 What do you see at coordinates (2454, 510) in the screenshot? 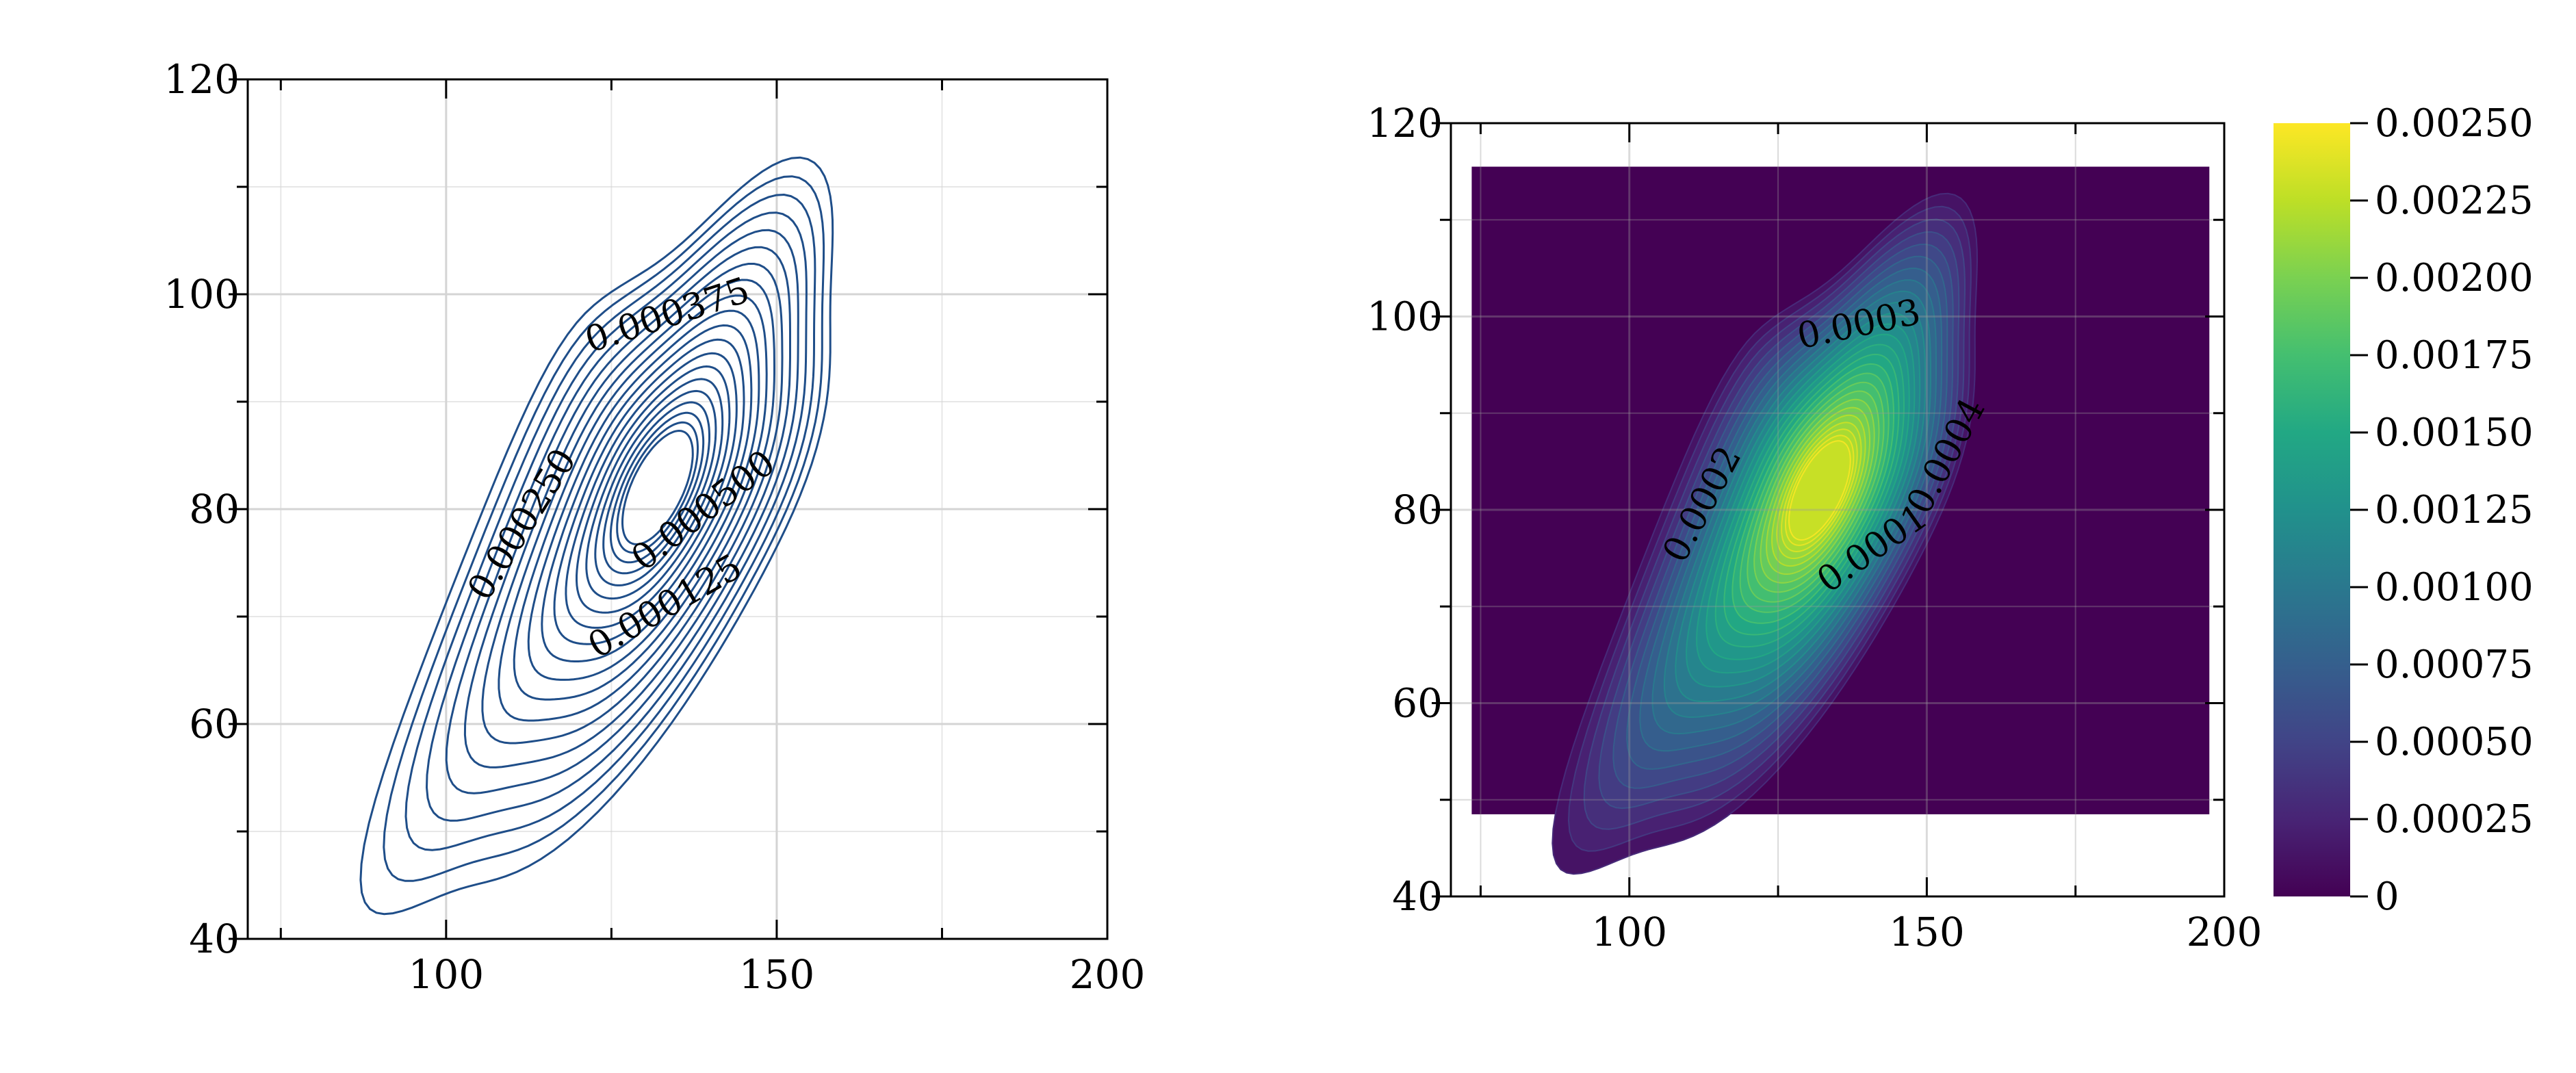
I see `colorbar-tick-label: 0.00125` at bounding box center [2454, 510].